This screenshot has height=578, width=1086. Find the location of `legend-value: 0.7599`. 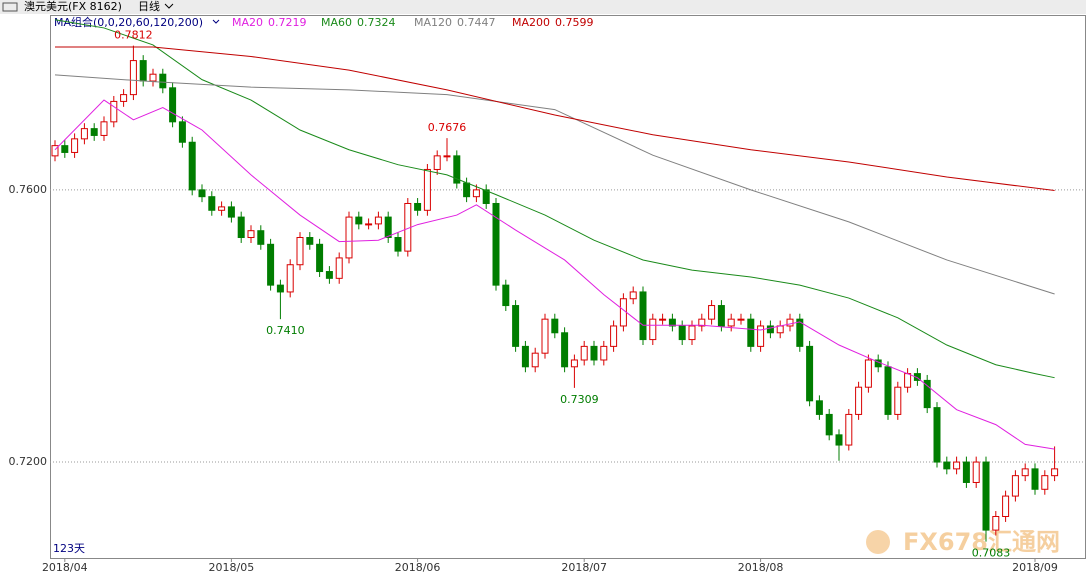

legend-value: 0.7599 is located at coordinates (574, 22).